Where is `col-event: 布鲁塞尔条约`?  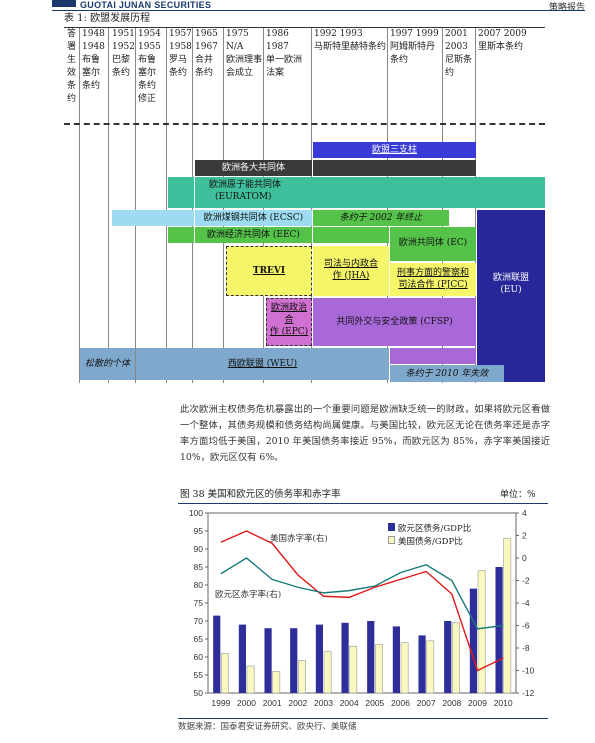
col-event: 布鲁塞尔条约 is located at coordinates (91, 73).